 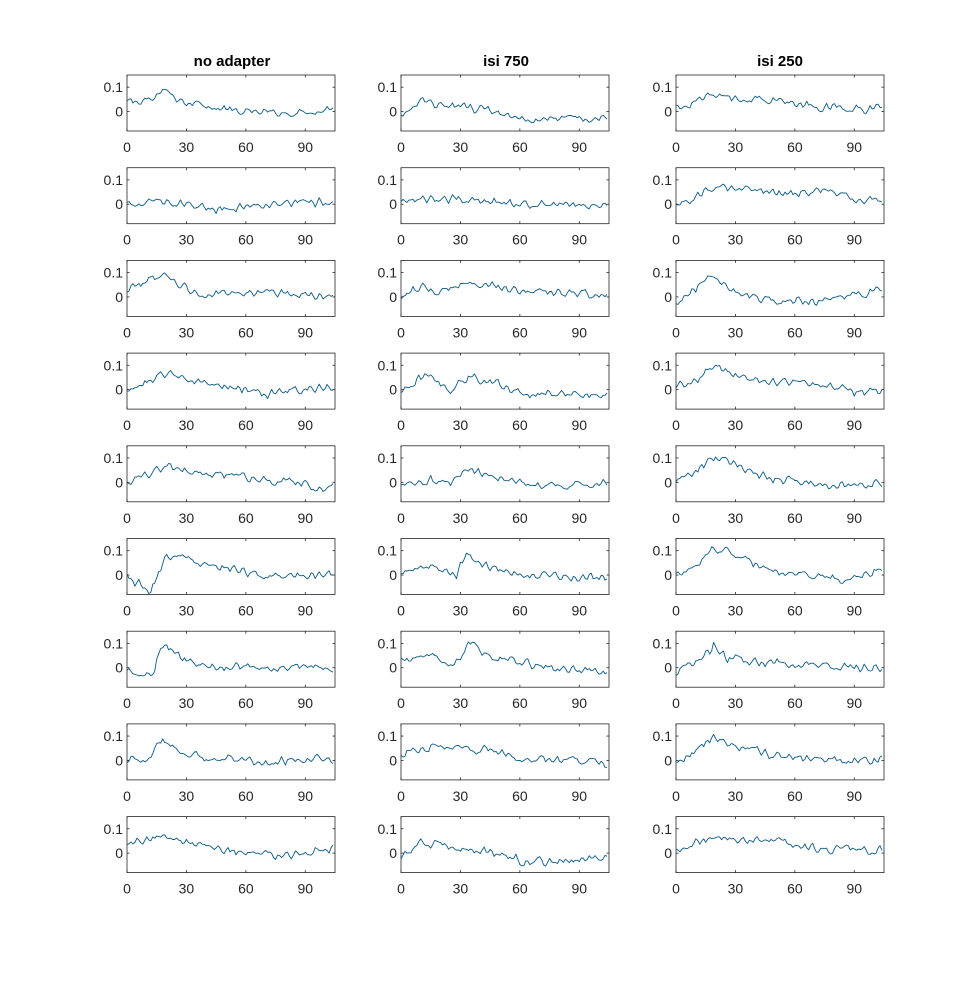 What do you see at coordinates (494, 207) in the screenshot?
I see `subplot-isi-750-row-2: 0 30 60 90 0 0.1` at bounding box center [494, 207].